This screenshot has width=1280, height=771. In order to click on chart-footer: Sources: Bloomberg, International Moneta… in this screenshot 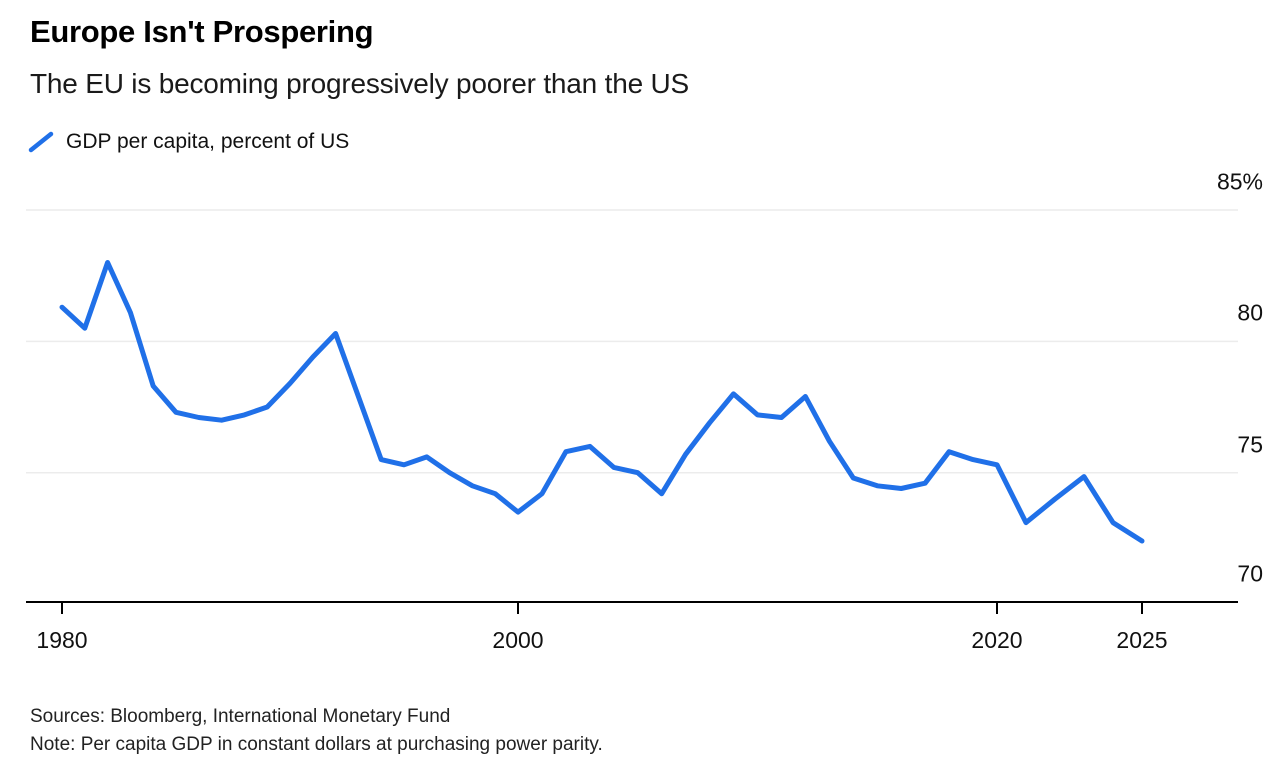, I will do `click(316, 731)`.